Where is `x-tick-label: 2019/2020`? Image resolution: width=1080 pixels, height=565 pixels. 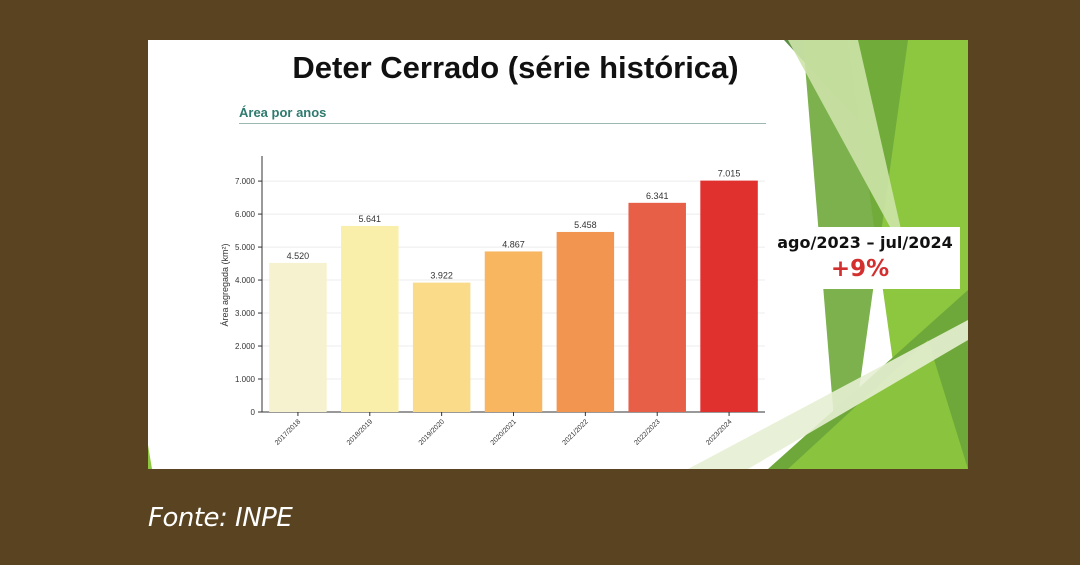
x-tick-label: 2019/2020 is located at coordinates (432, 432).